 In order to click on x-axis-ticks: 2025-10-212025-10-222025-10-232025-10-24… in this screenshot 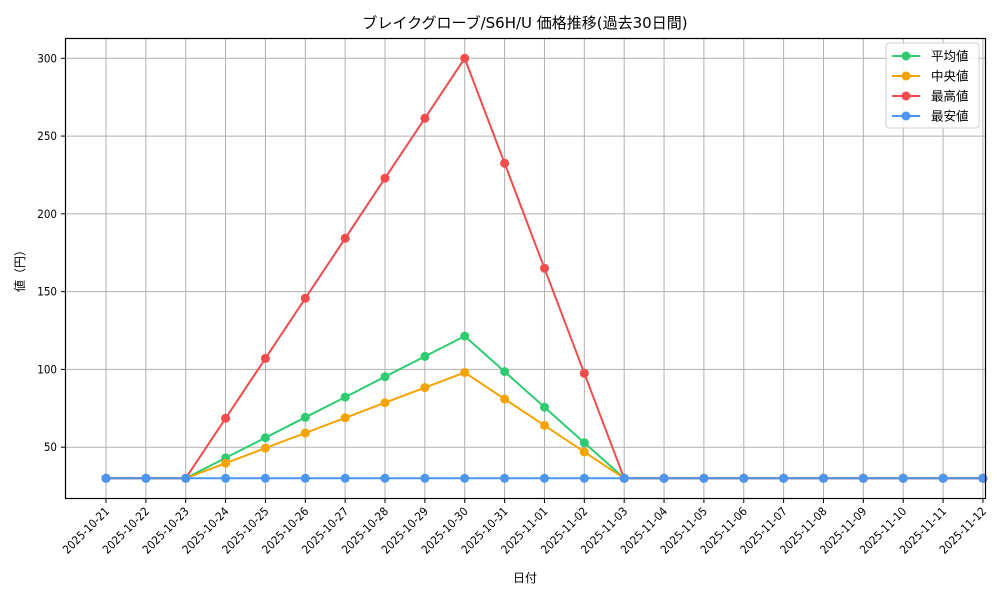, I will do `click(524, 527)`.